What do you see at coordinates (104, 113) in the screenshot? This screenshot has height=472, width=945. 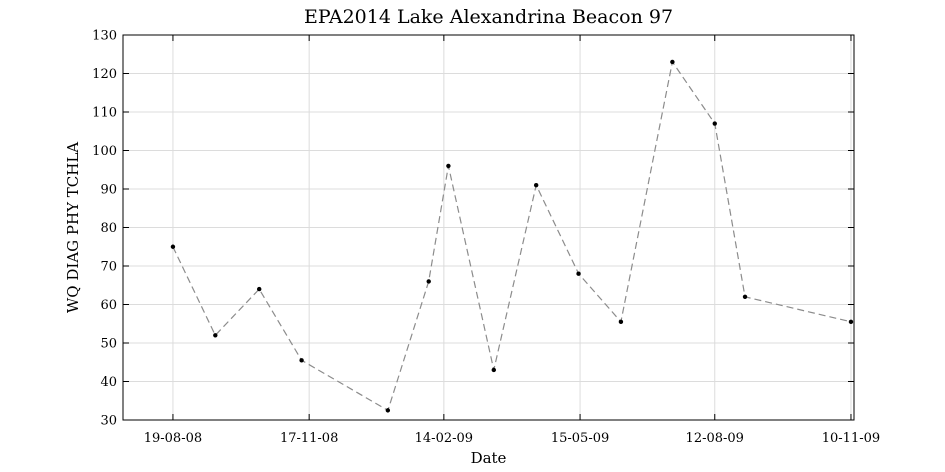 I see `y-tick-label: 110` at bounding box center [104, 113].